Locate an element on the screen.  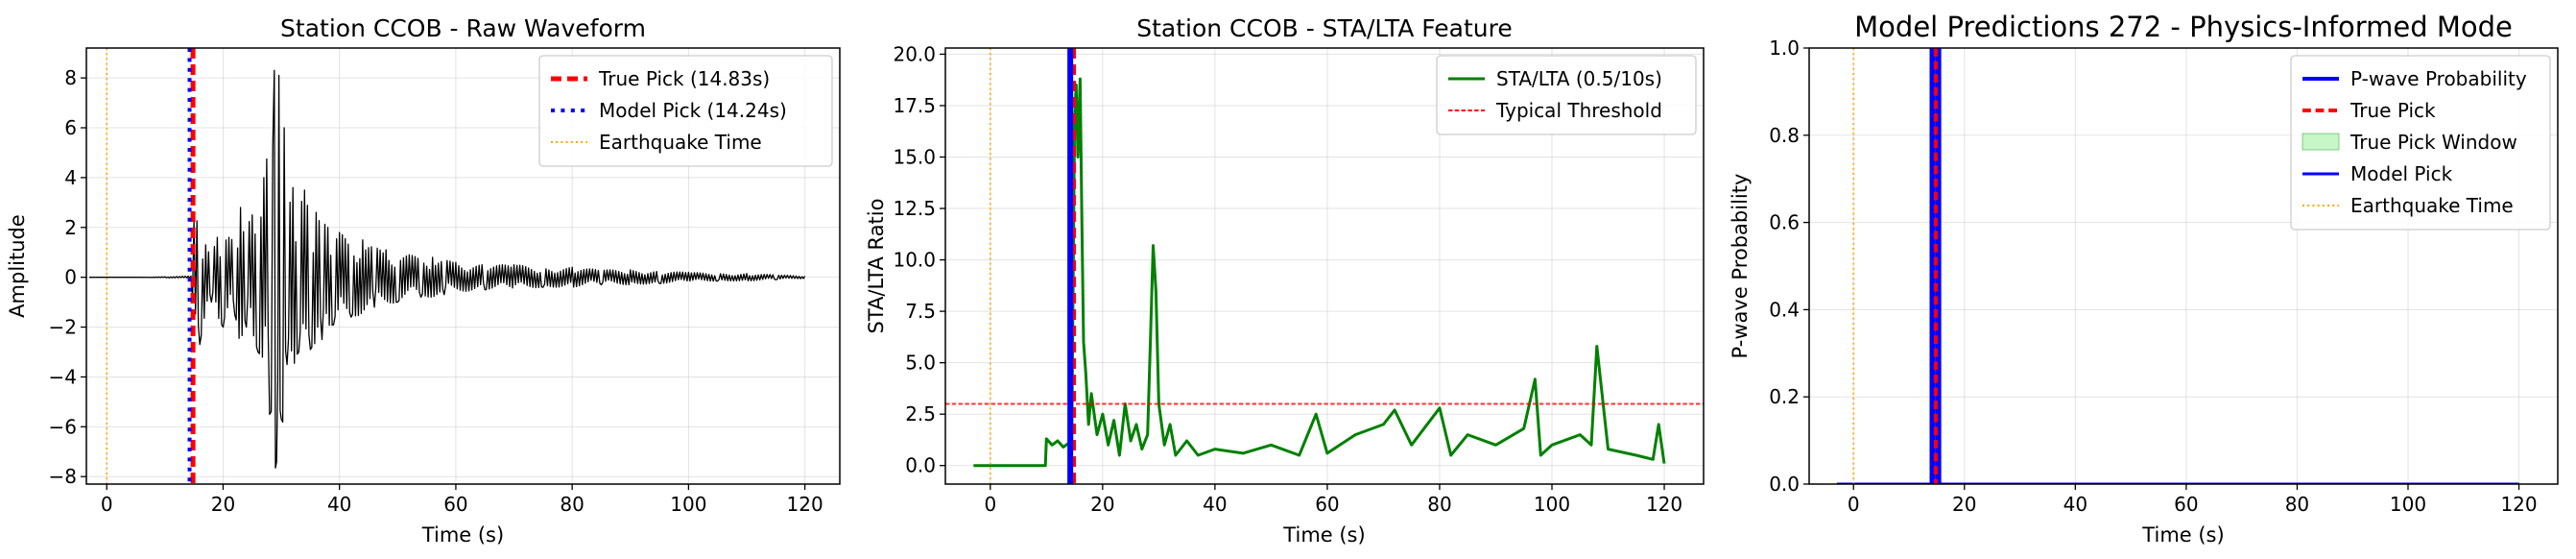
y-tick-label: −2 is located at coordinates (63, 327).